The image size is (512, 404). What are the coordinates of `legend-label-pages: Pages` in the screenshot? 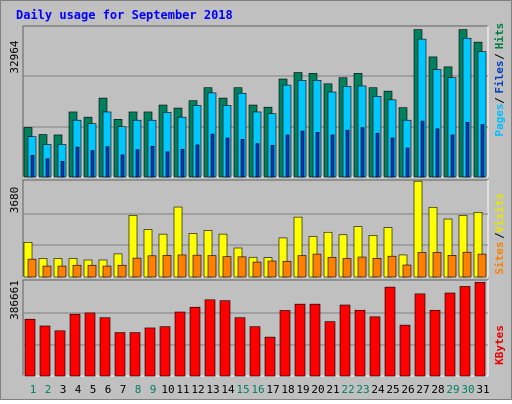 It's located at (499, 119).